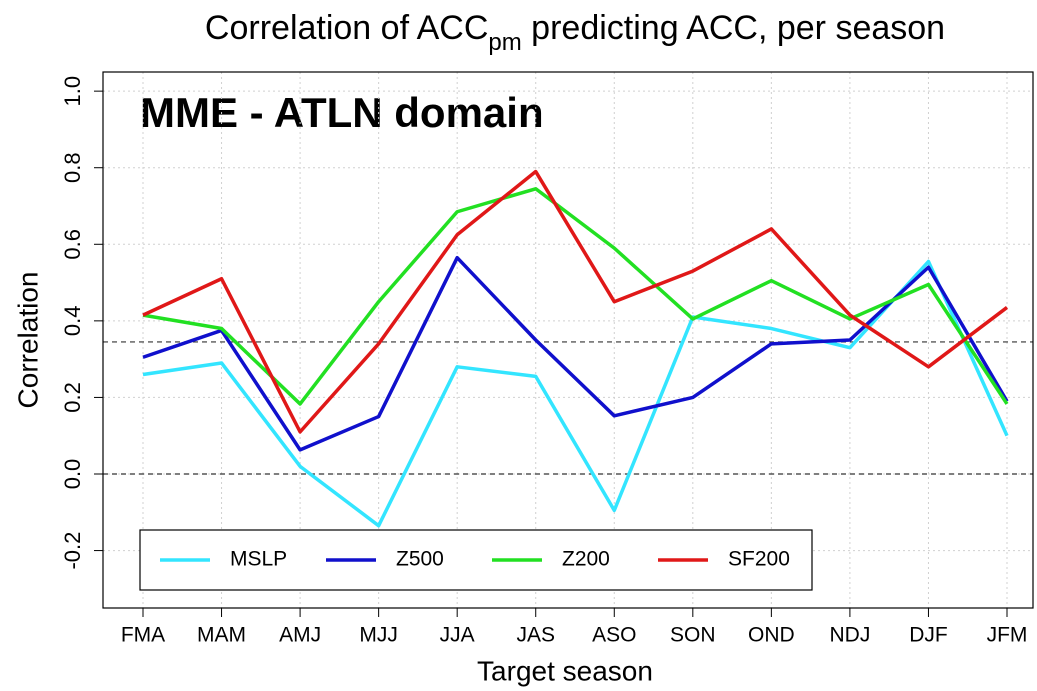 Image resolution: width=1037 pixels, height=691 pixels. Describe the element at coordinates (504, 42) in the screenshot. I see `title-part: pm` at that location.